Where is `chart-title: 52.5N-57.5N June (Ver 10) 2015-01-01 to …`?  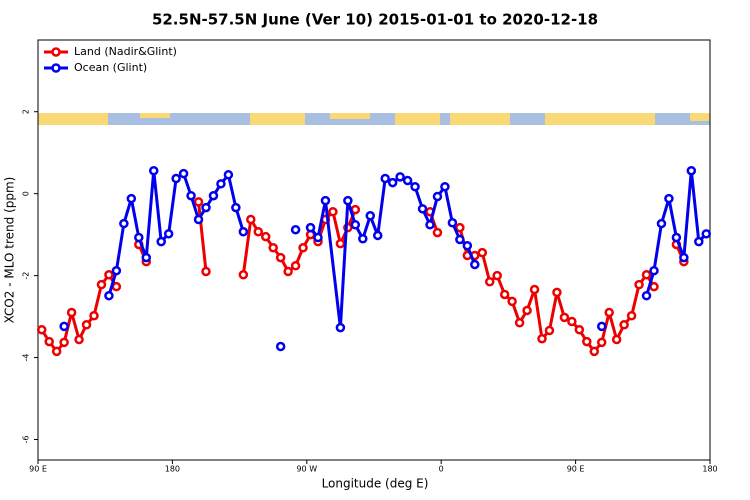 chart-title: 52.5N-57.5N June (Ver 10) 2015-01-01 to … is located at coordinates (375, 20).